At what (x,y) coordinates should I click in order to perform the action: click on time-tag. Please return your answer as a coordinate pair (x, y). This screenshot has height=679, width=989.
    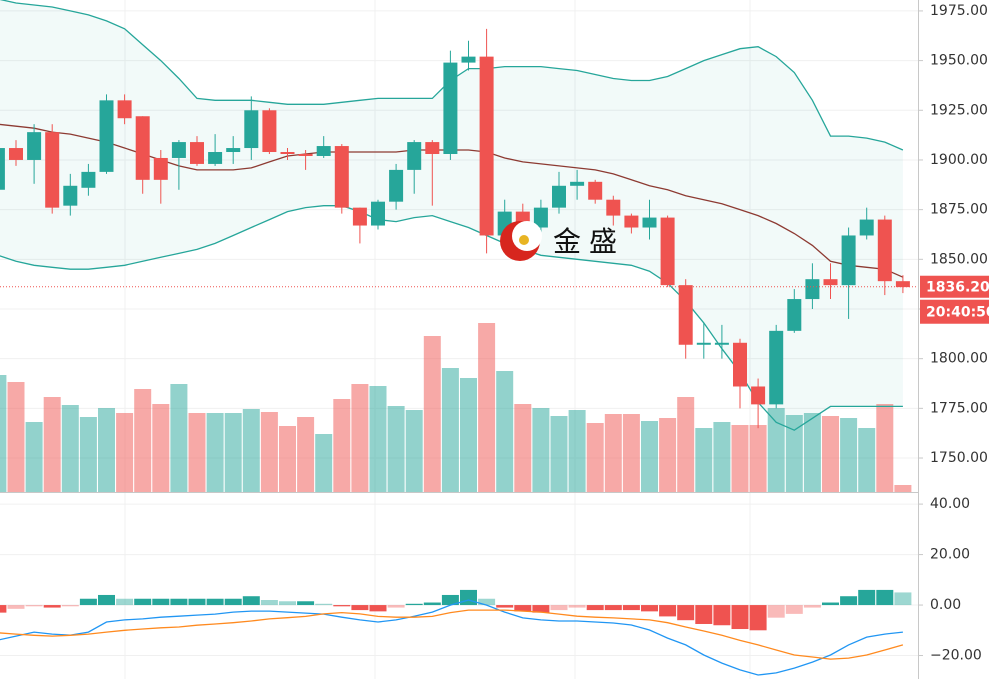
    Looking at the image, I should click on (954, 311).